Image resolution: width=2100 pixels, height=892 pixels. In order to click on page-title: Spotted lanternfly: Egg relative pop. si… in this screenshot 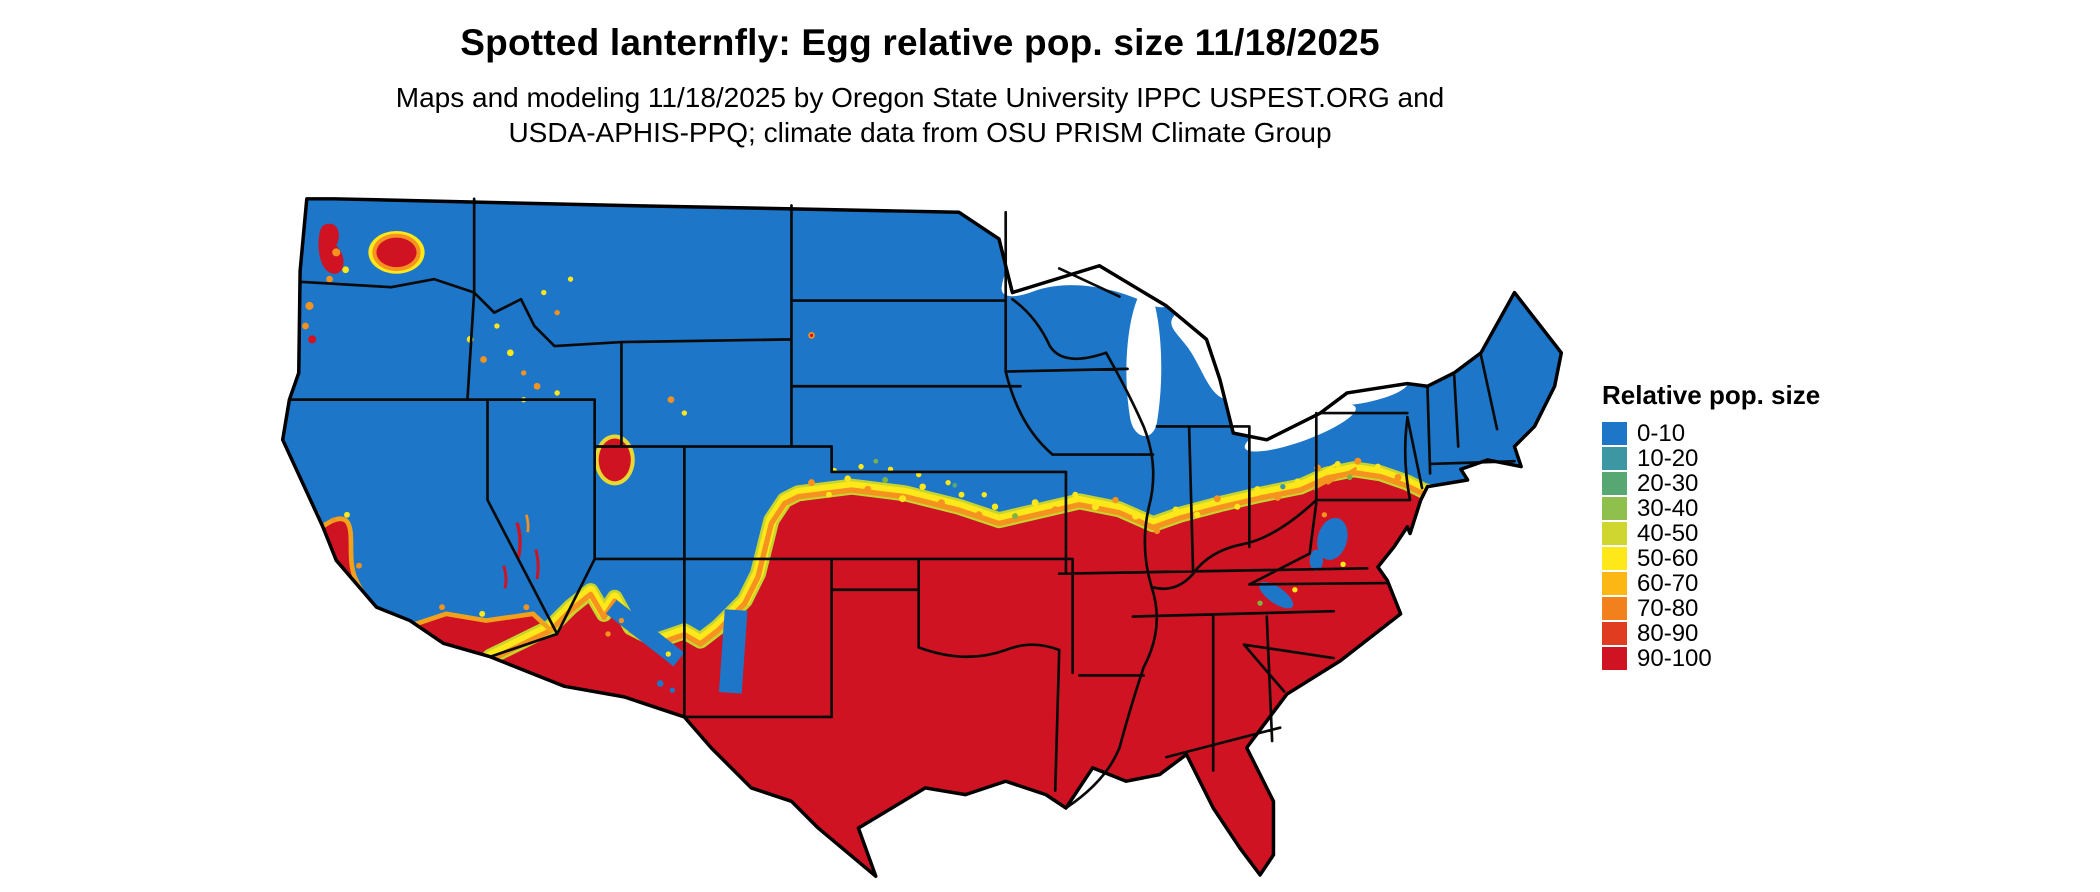, I will do `click(920, 42)`.